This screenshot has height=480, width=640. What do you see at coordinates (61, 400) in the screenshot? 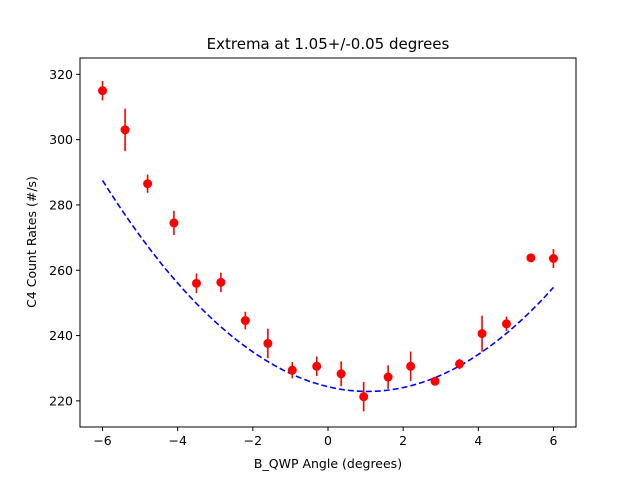
I see `y-tick-label: 220` at bounding box center [61, 400].